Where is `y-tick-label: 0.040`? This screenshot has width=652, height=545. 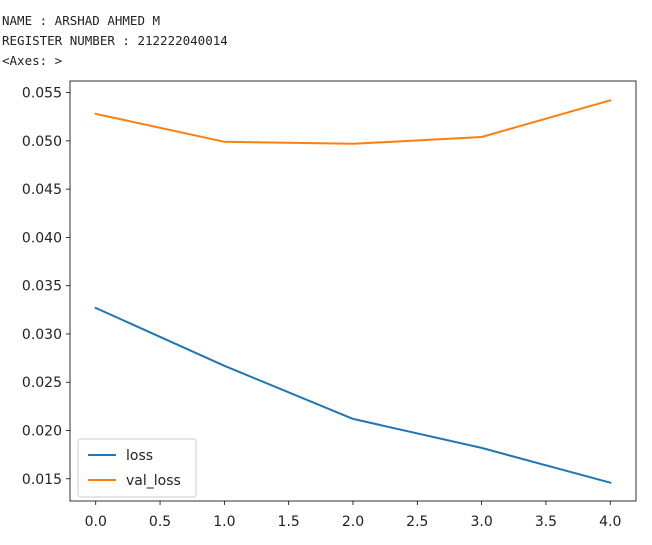
y-tick-label: 0.040 is located at coordinates (42, 238).